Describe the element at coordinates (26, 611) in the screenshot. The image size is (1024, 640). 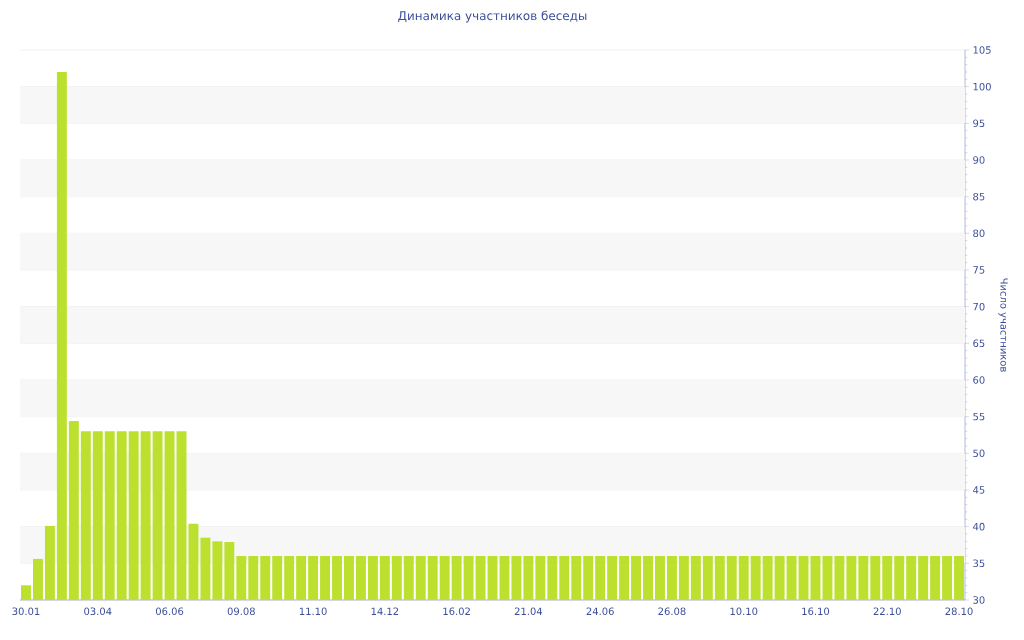
I see `x-tick-label: 30.01` at that location.